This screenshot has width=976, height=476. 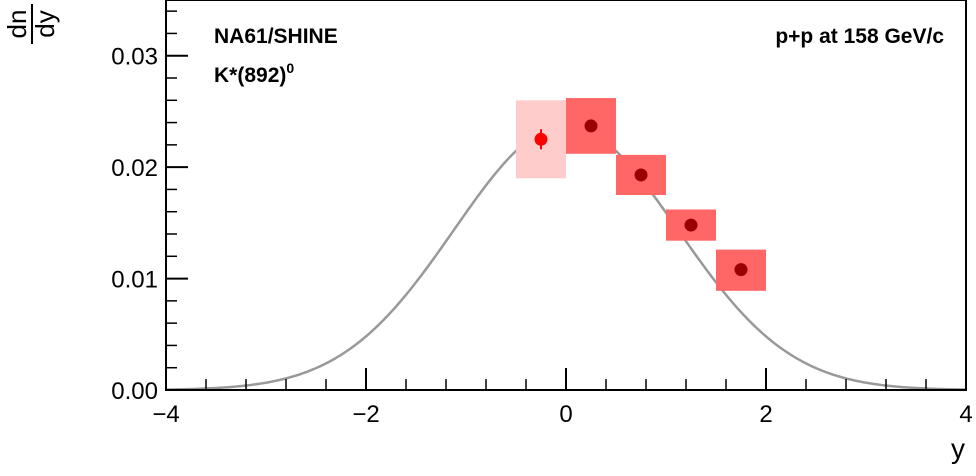 What do you see at coordinates (565, 414) in the screenshot?
I see `x-tick-label-2: 0` at bounding box center [565, 414].